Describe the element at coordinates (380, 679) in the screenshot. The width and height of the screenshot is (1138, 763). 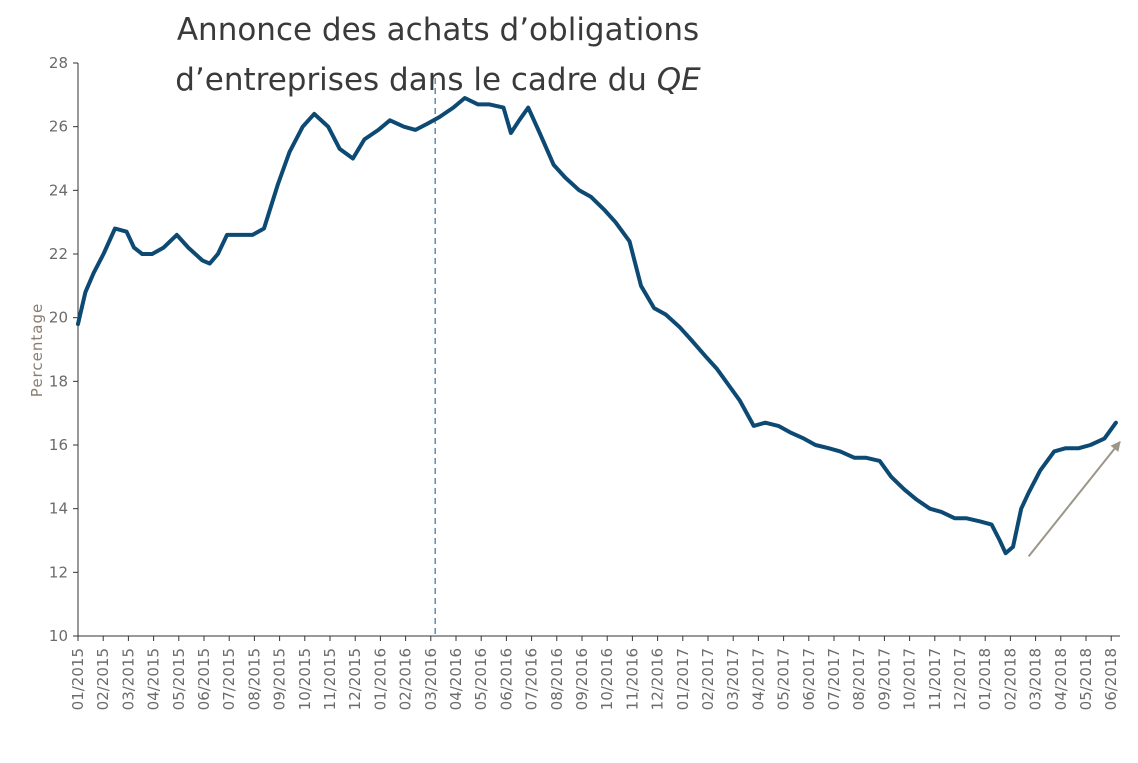
I see `x-tick-label: 01/2016` at that location.